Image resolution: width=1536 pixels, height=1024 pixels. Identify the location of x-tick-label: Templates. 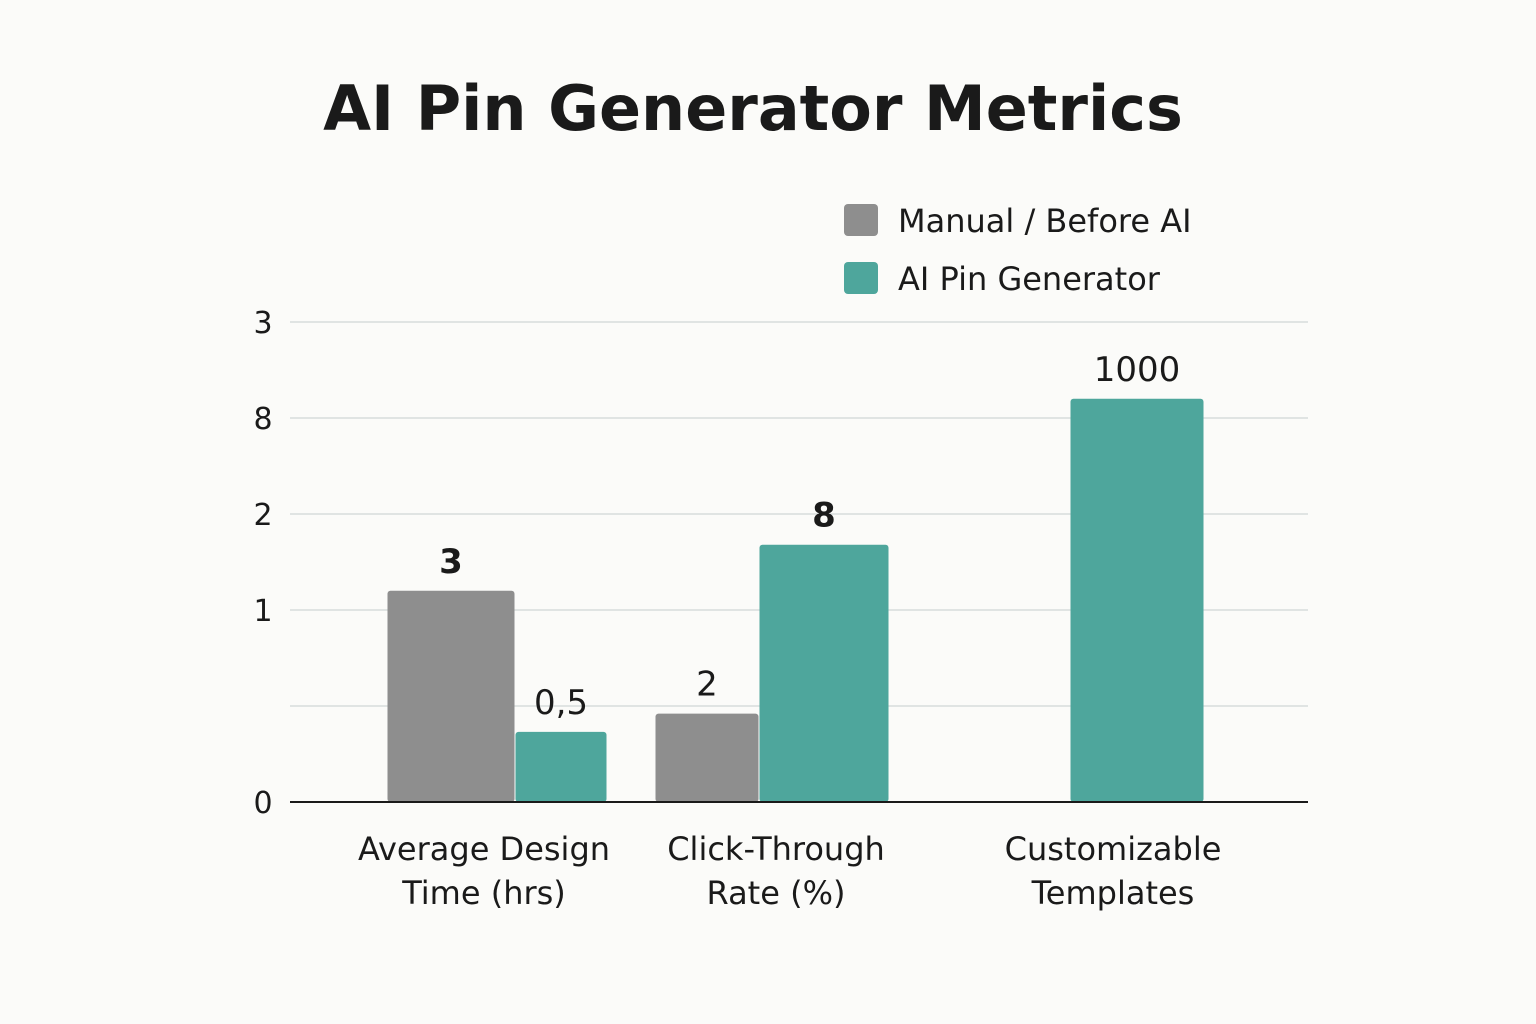
(1113, 893).